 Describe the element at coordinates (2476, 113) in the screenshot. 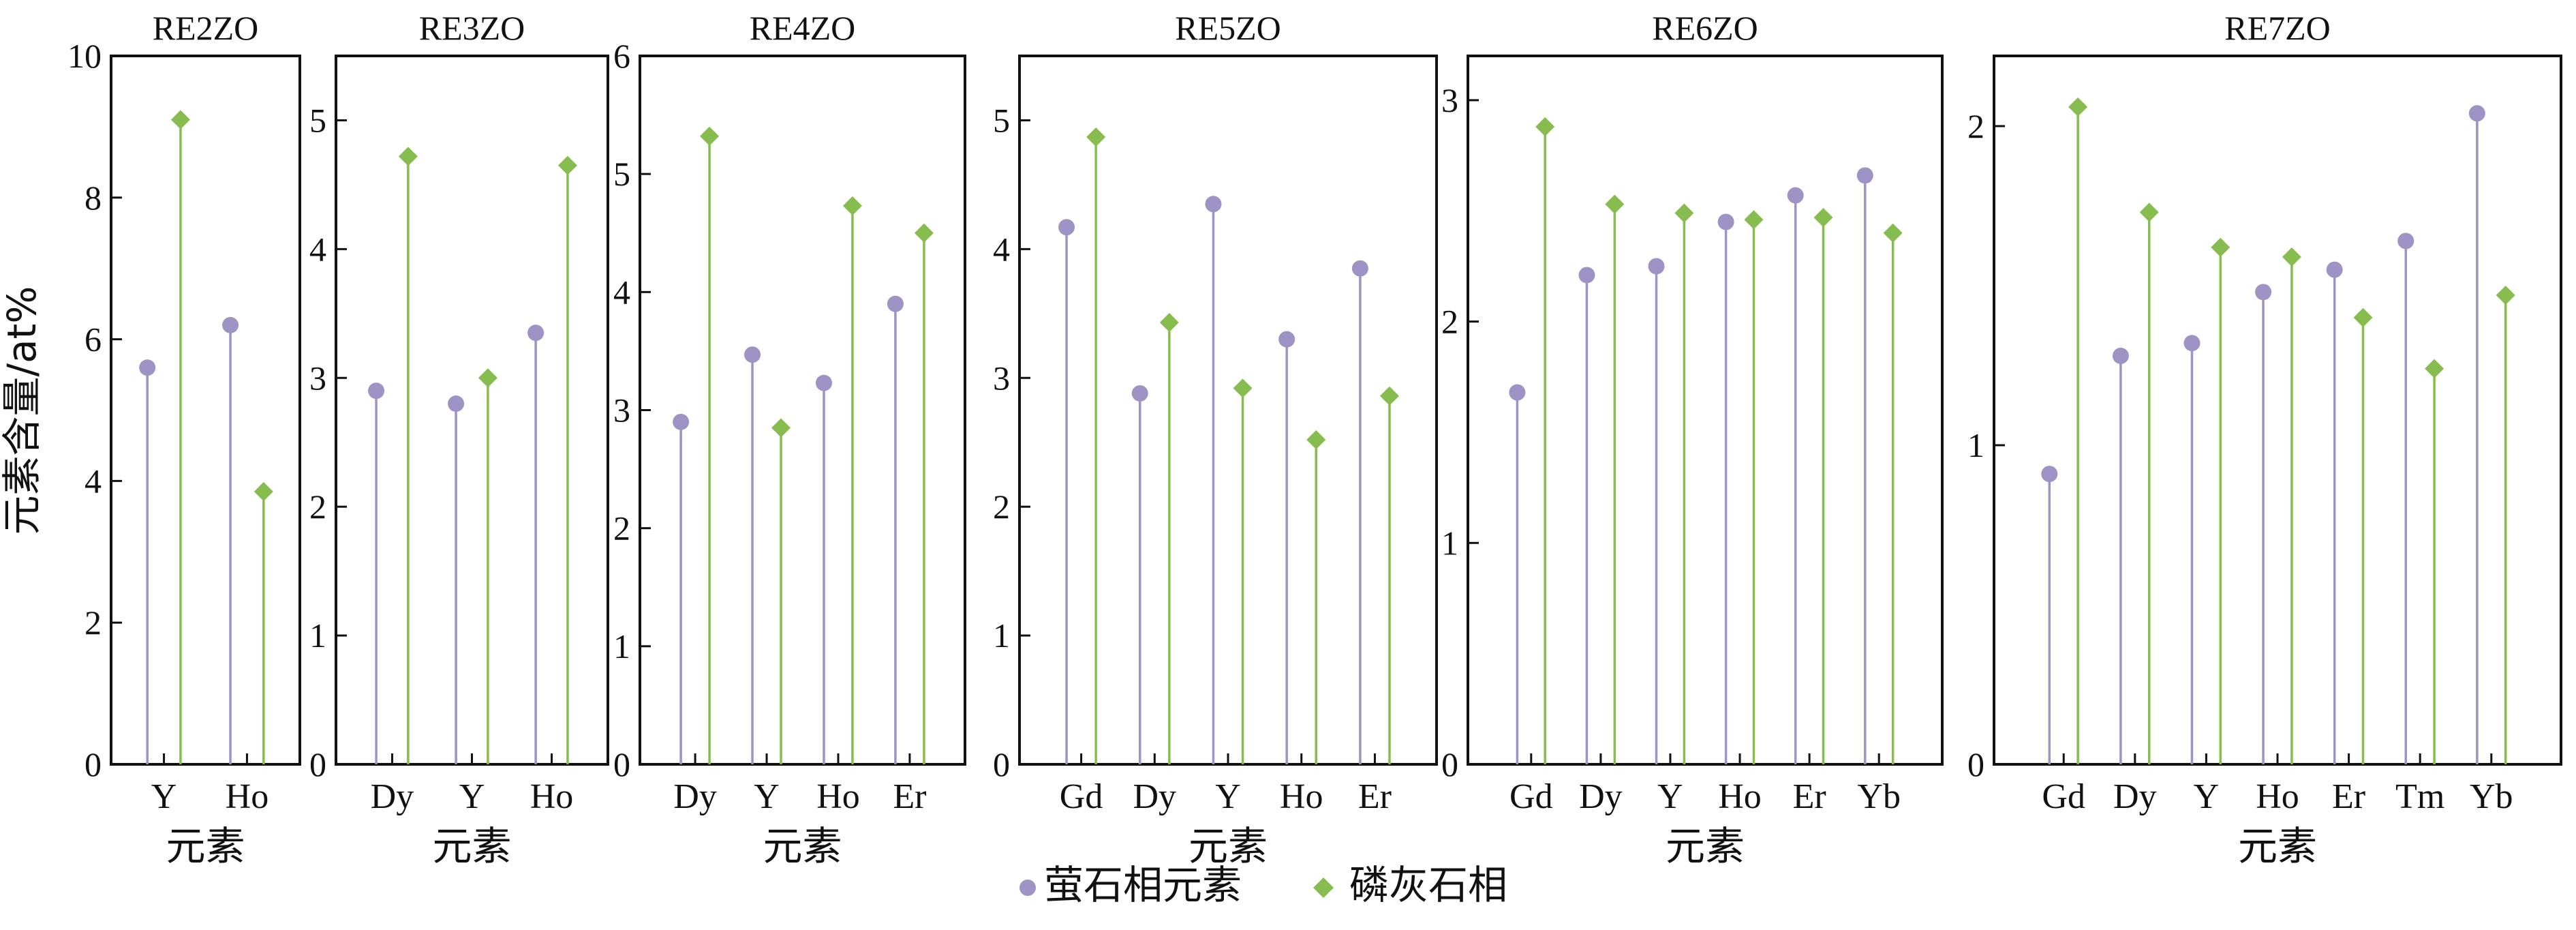

I see `point-fluorite-Yb` at that location.